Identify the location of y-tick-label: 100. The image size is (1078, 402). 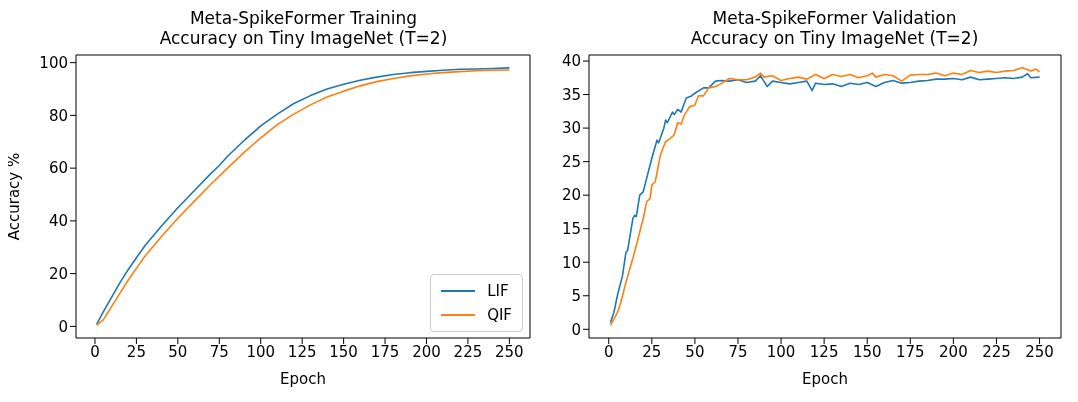
(53, 62).